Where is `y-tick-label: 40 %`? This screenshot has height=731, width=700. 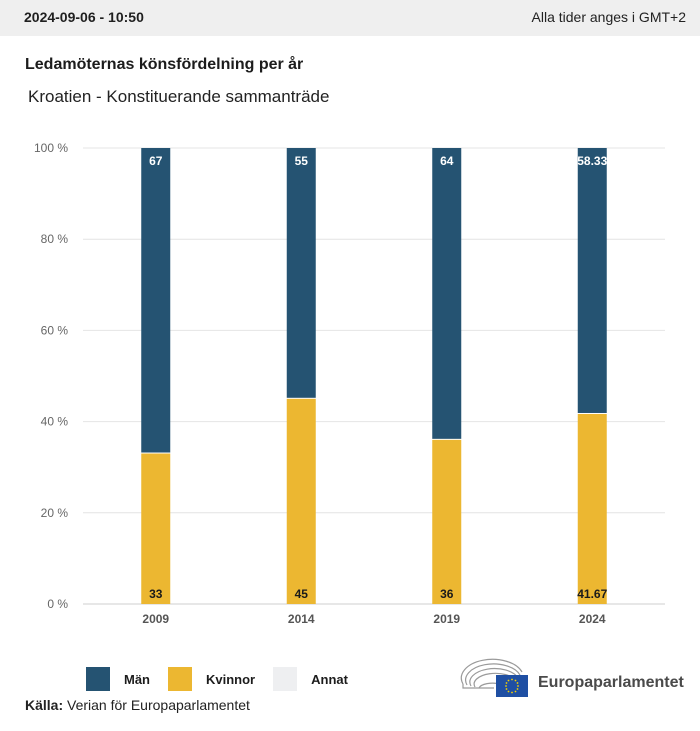 y-tick-label: 40 % is located at coordinates (55, 422).